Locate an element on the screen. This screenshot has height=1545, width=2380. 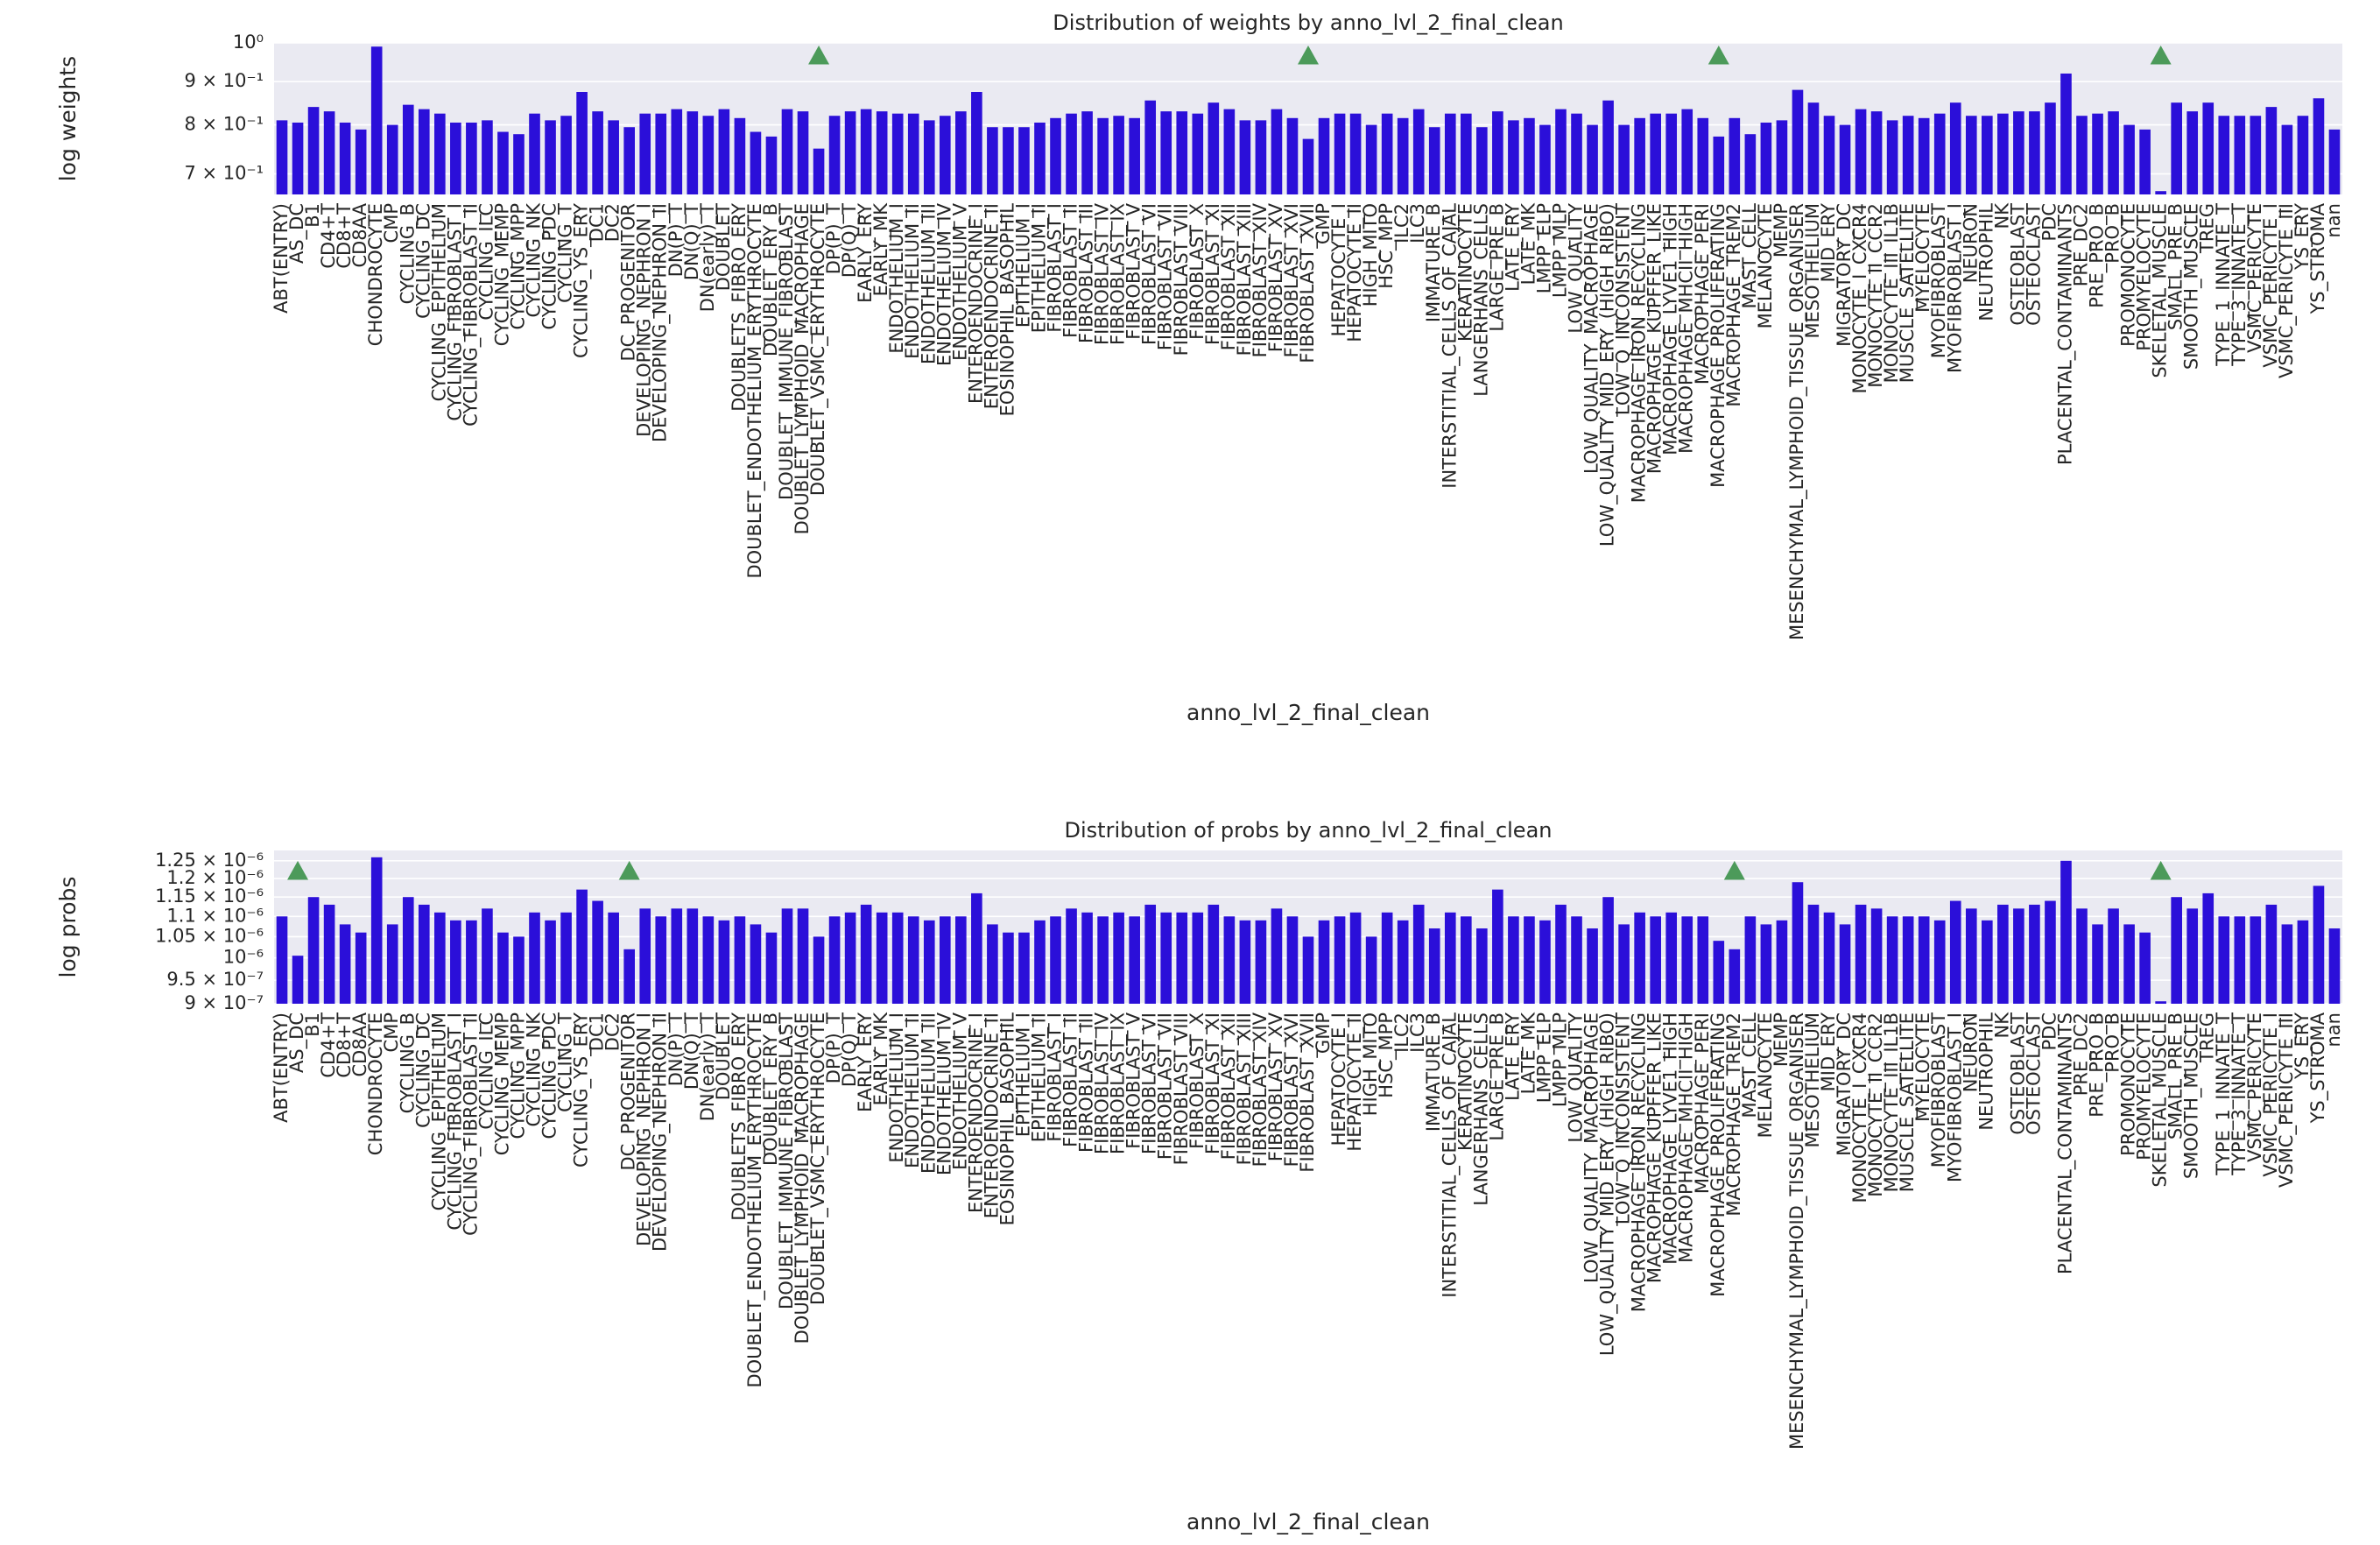
x-tick-label: nan is located at coordinates (2333, 220).